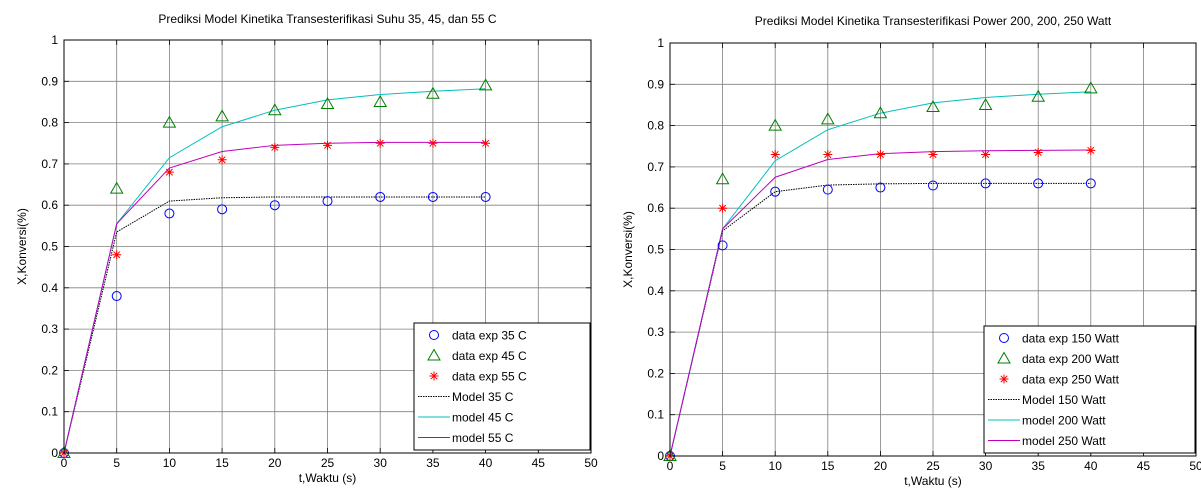 The image size is (1201, 498). I want to click on y-tick-label: 0.8, so click(655, 126).